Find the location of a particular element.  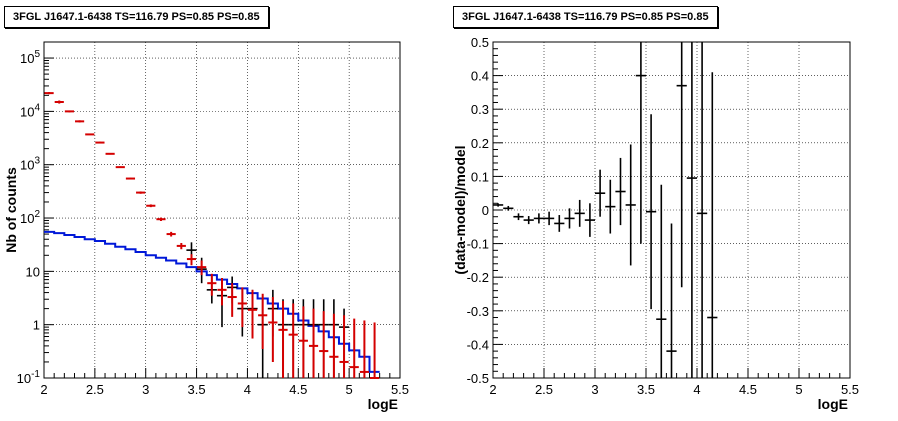

right-xtick-label: 3.5 is located at coordinates (646, 389).